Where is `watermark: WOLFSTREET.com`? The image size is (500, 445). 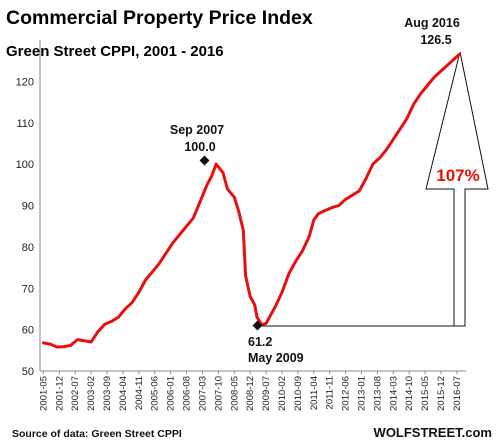
watermark: WOLFSTREET.com is located at coordinates (433, 432).